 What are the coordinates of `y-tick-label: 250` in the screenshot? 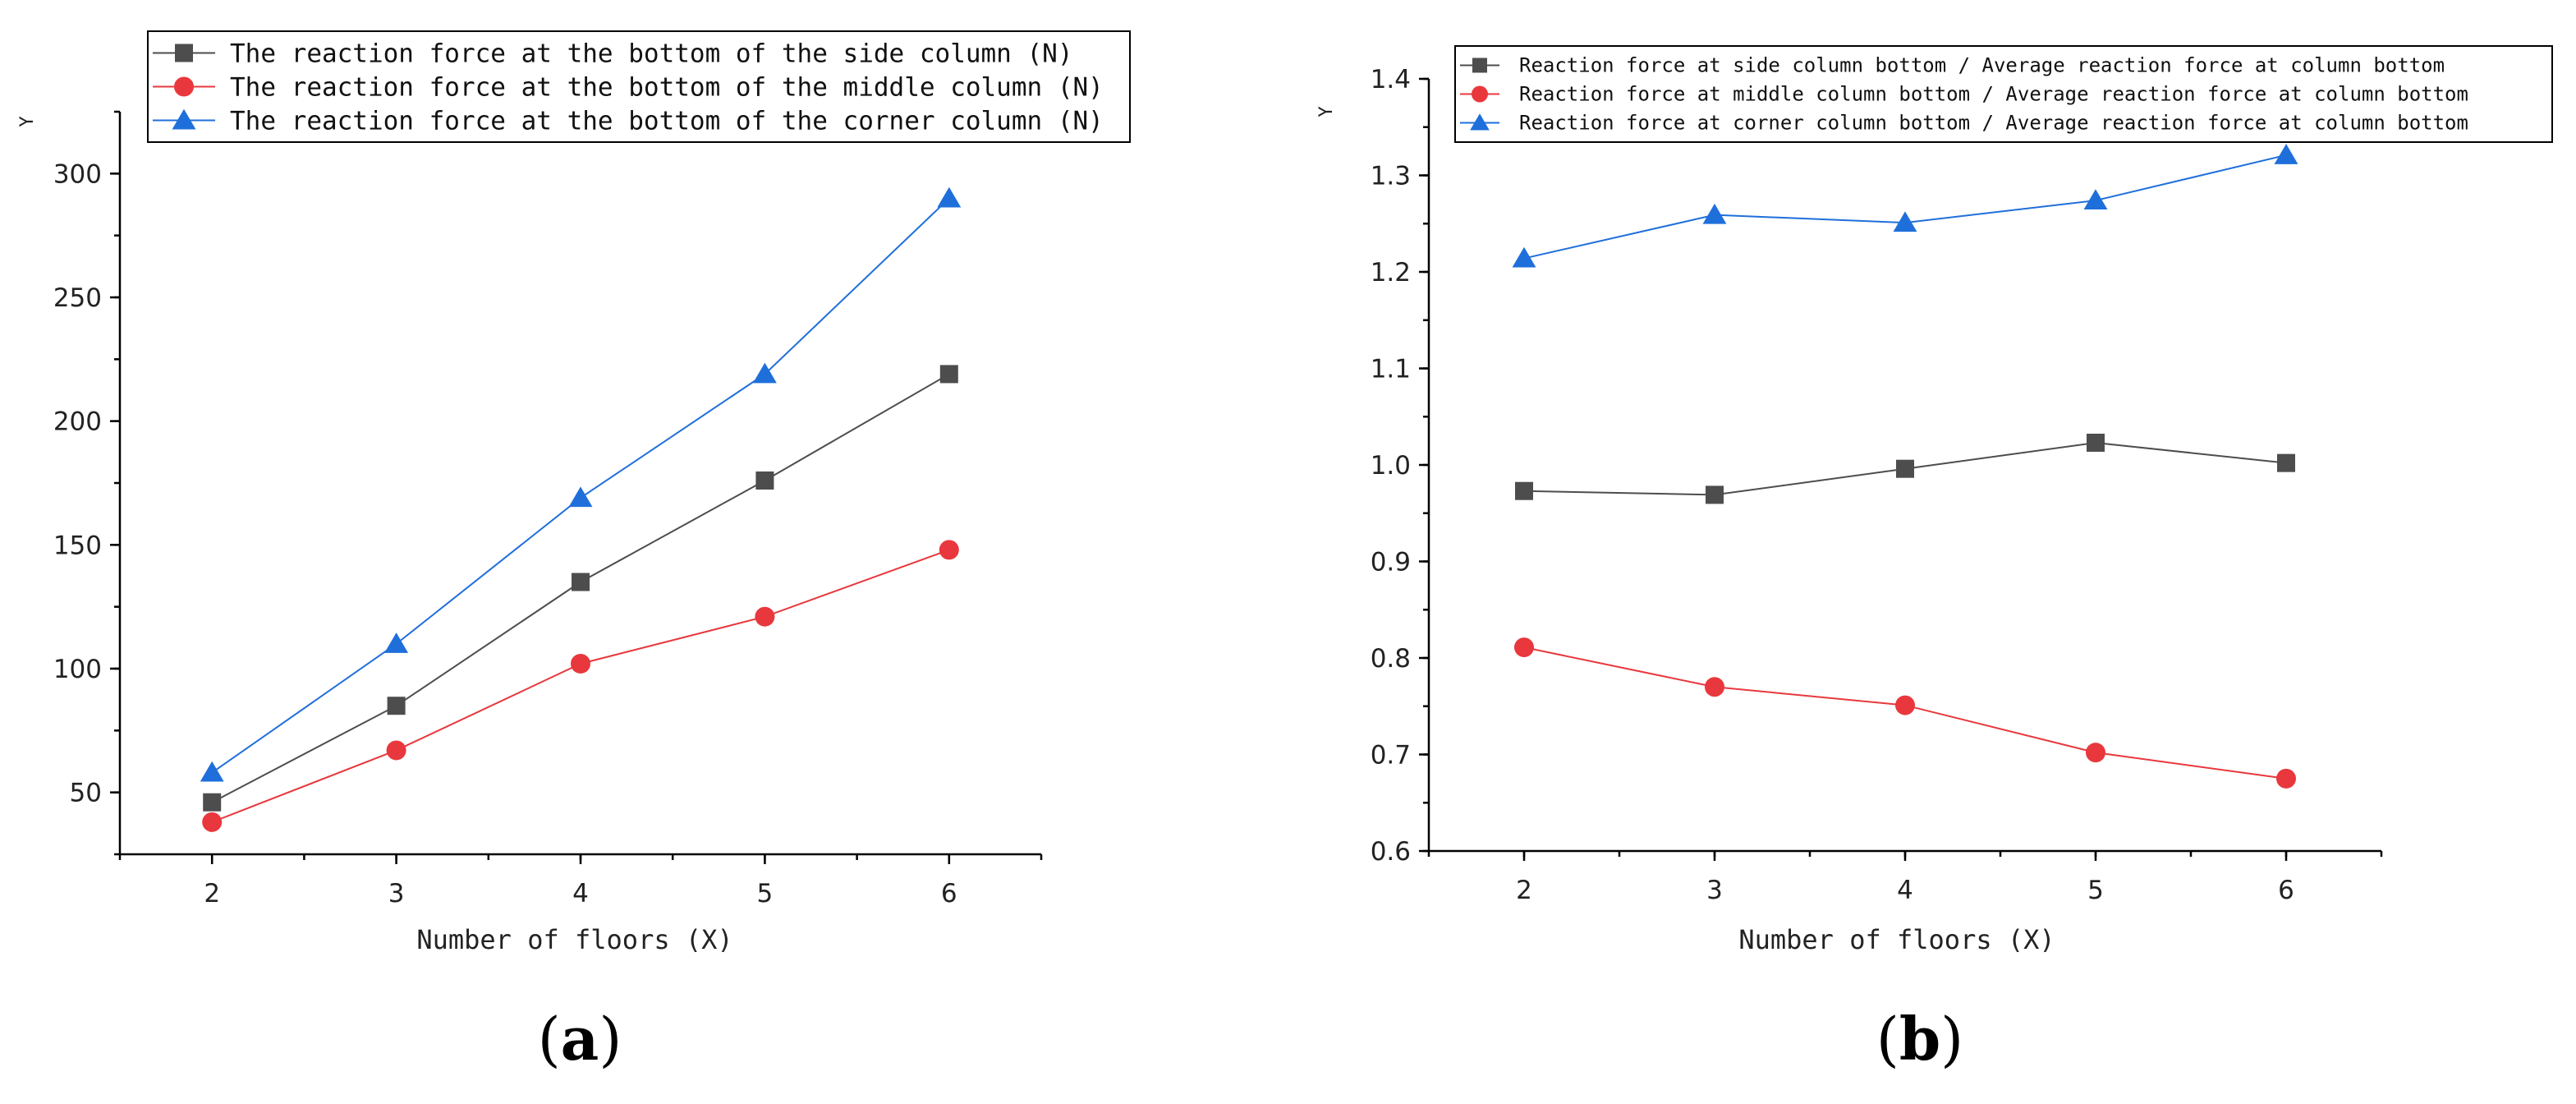 It's located at (77, 298).